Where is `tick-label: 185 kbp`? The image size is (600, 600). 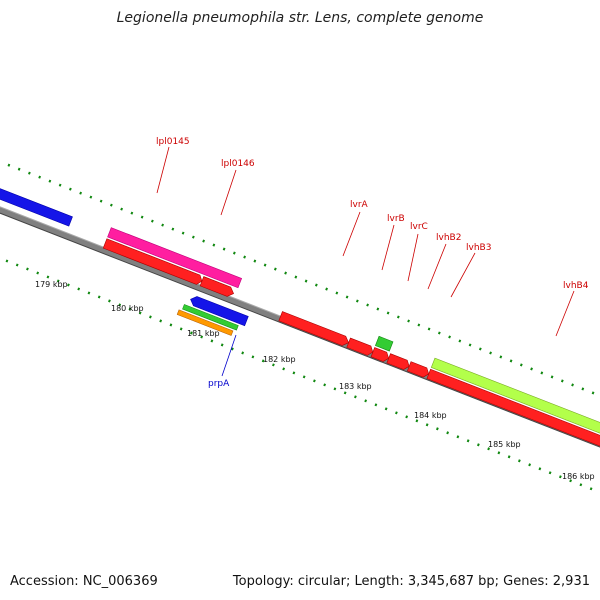 tick-label: 185 kbp is located at coordinates (504, 444).